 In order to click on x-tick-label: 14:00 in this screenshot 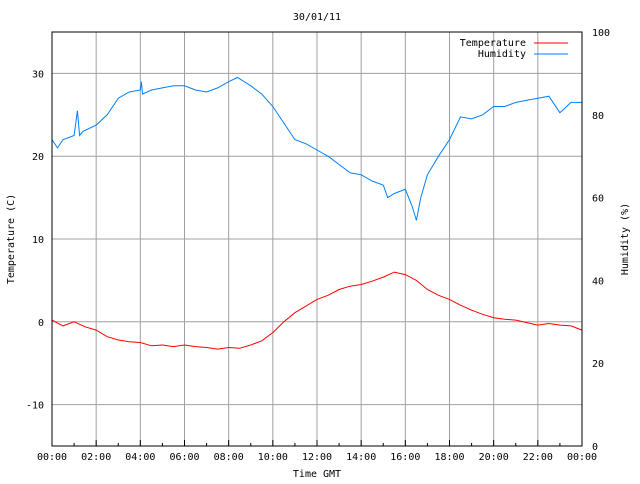, I will do `click(361, 457)`.